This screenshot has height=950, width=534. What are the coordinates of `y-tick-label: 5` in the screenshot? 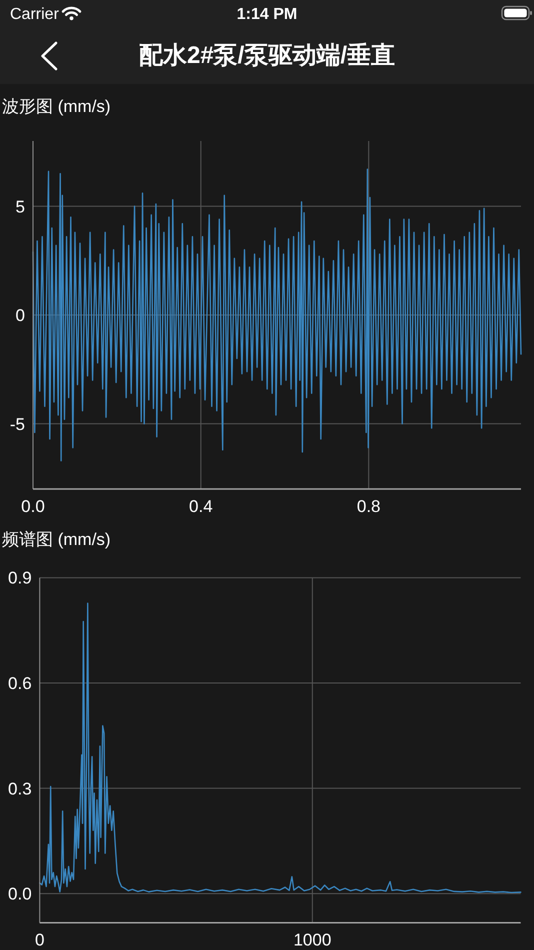 It's located at (20, 206).